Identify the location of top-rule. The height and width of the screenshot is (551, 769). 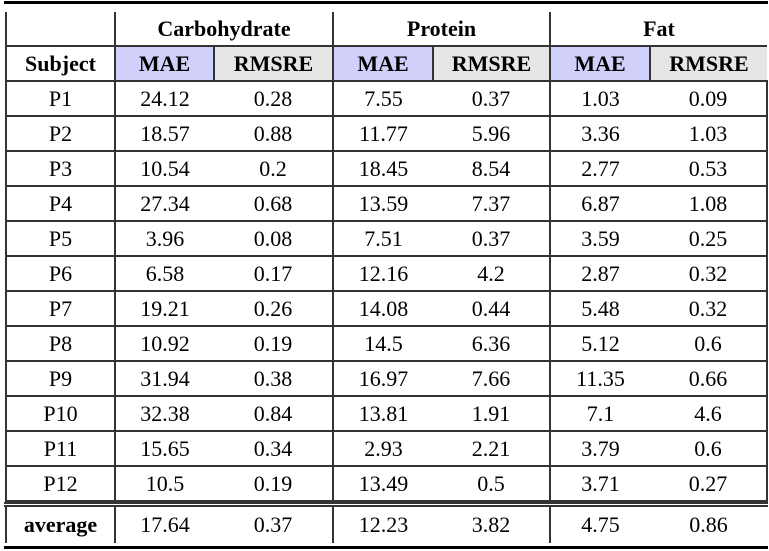
(386, 2).